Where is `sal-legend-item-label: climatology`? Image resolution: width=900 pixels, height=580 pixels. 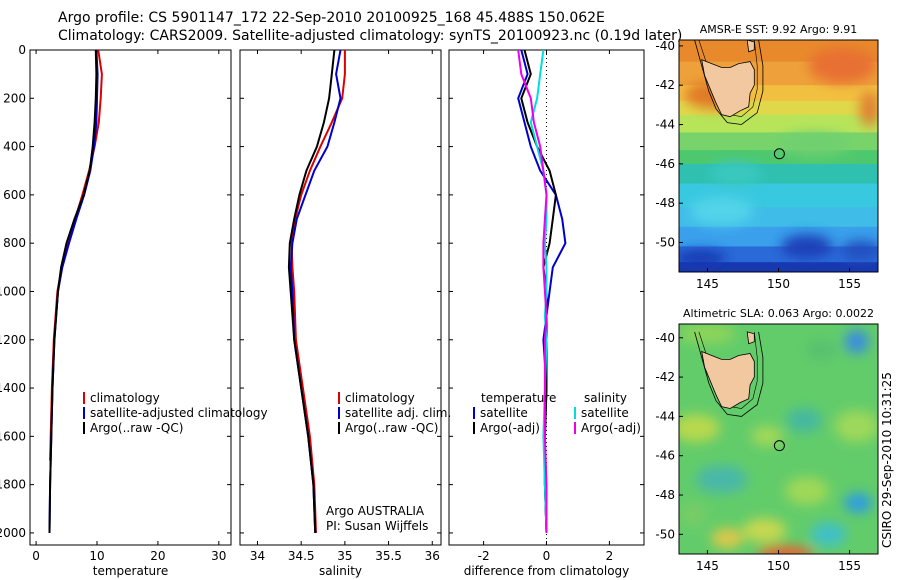 sal-legend-item-label: climatology is located at coordinates (380, 398).